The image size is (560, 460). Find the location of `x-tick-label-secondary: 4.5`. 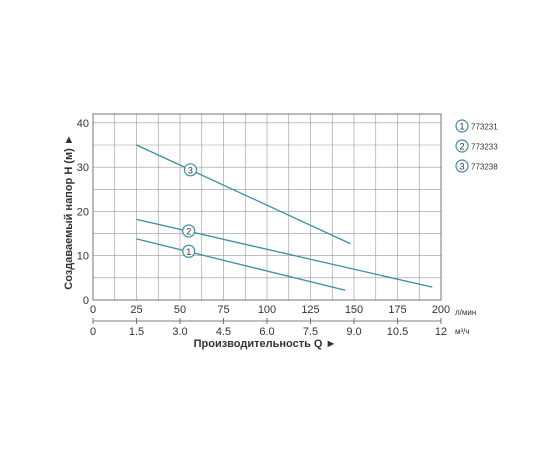

x-tick-label-secondary: 4.5 is located at coordinates (223, 332).